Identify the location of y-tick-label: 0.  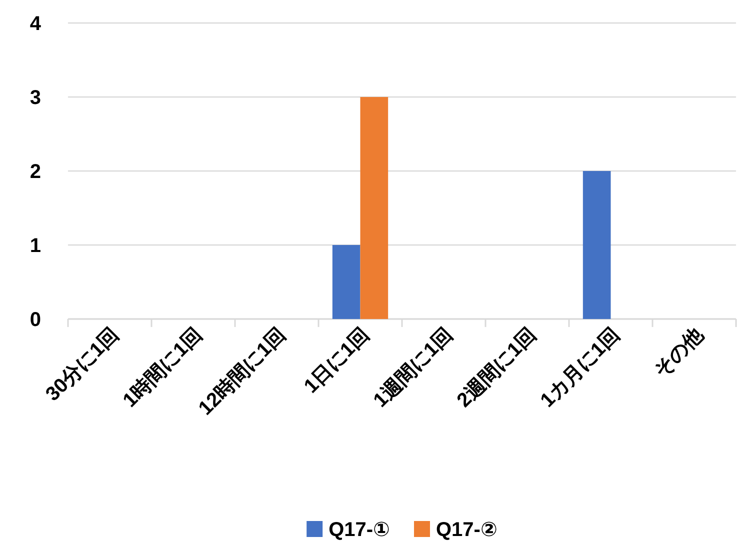
(35, 320).